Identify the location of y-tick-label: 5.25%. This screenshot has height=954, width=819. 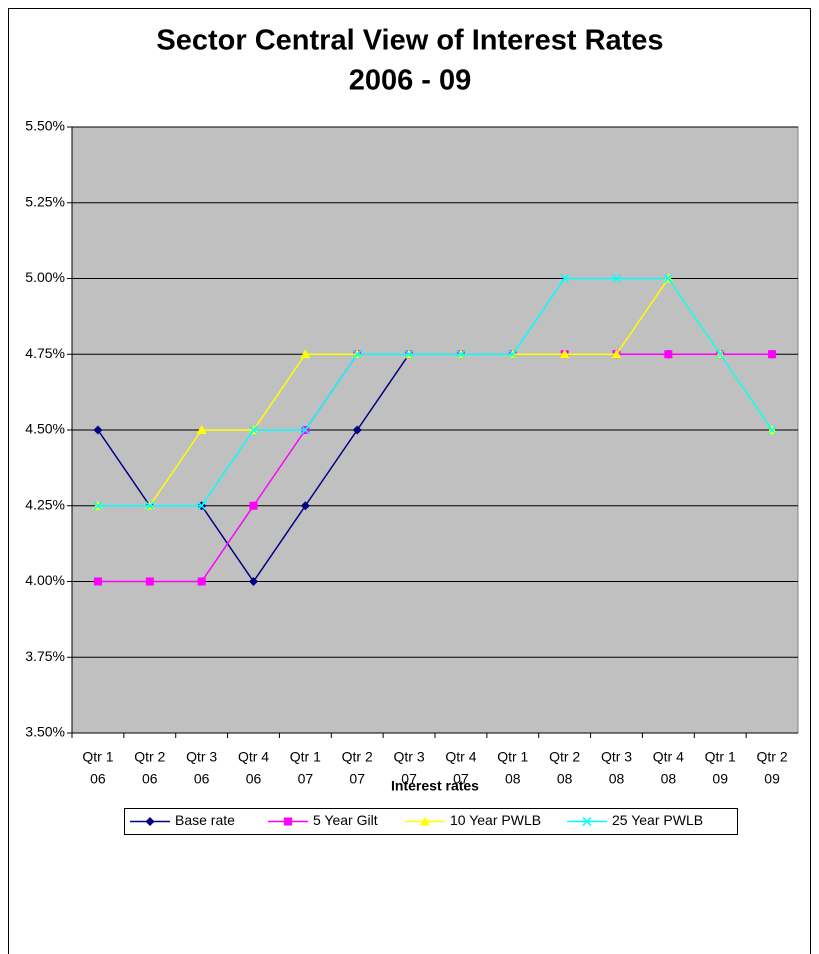
(45, 201).